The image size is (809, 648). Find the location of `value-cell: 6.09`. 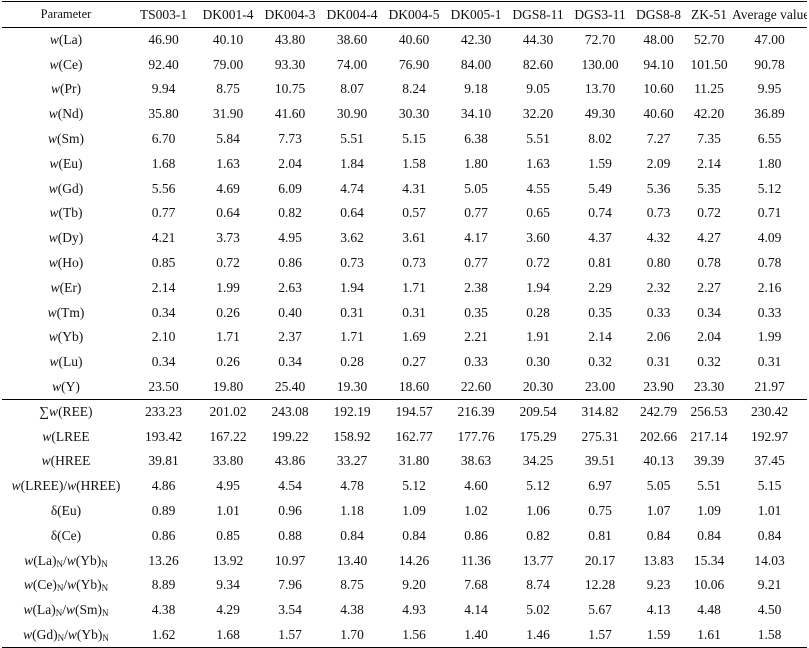

value-cell: 6.09 is located at coordinates (290, 188).